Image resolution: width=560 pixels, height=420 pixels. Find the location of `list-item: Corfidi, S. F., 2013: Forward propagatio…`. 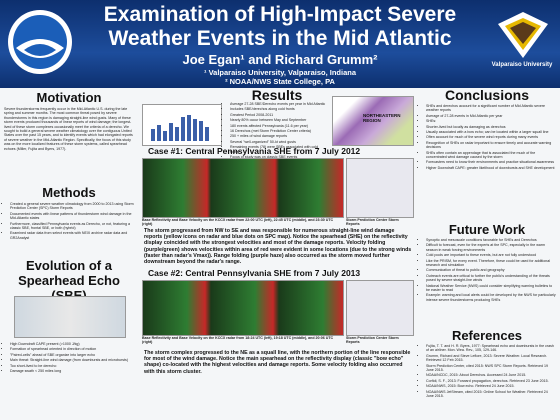

list-item: Corfidi, S. F., 2013: Forward propagatio… is located at coordinates (491, 381).